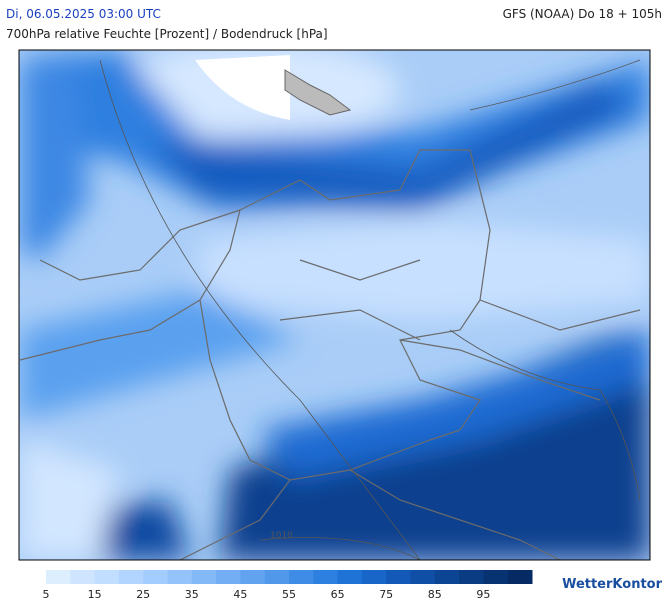 Image resolution: width=669 pixels, height=604 pixels. I want to click on brand-logo: WetterKontor, so click(612, 584).